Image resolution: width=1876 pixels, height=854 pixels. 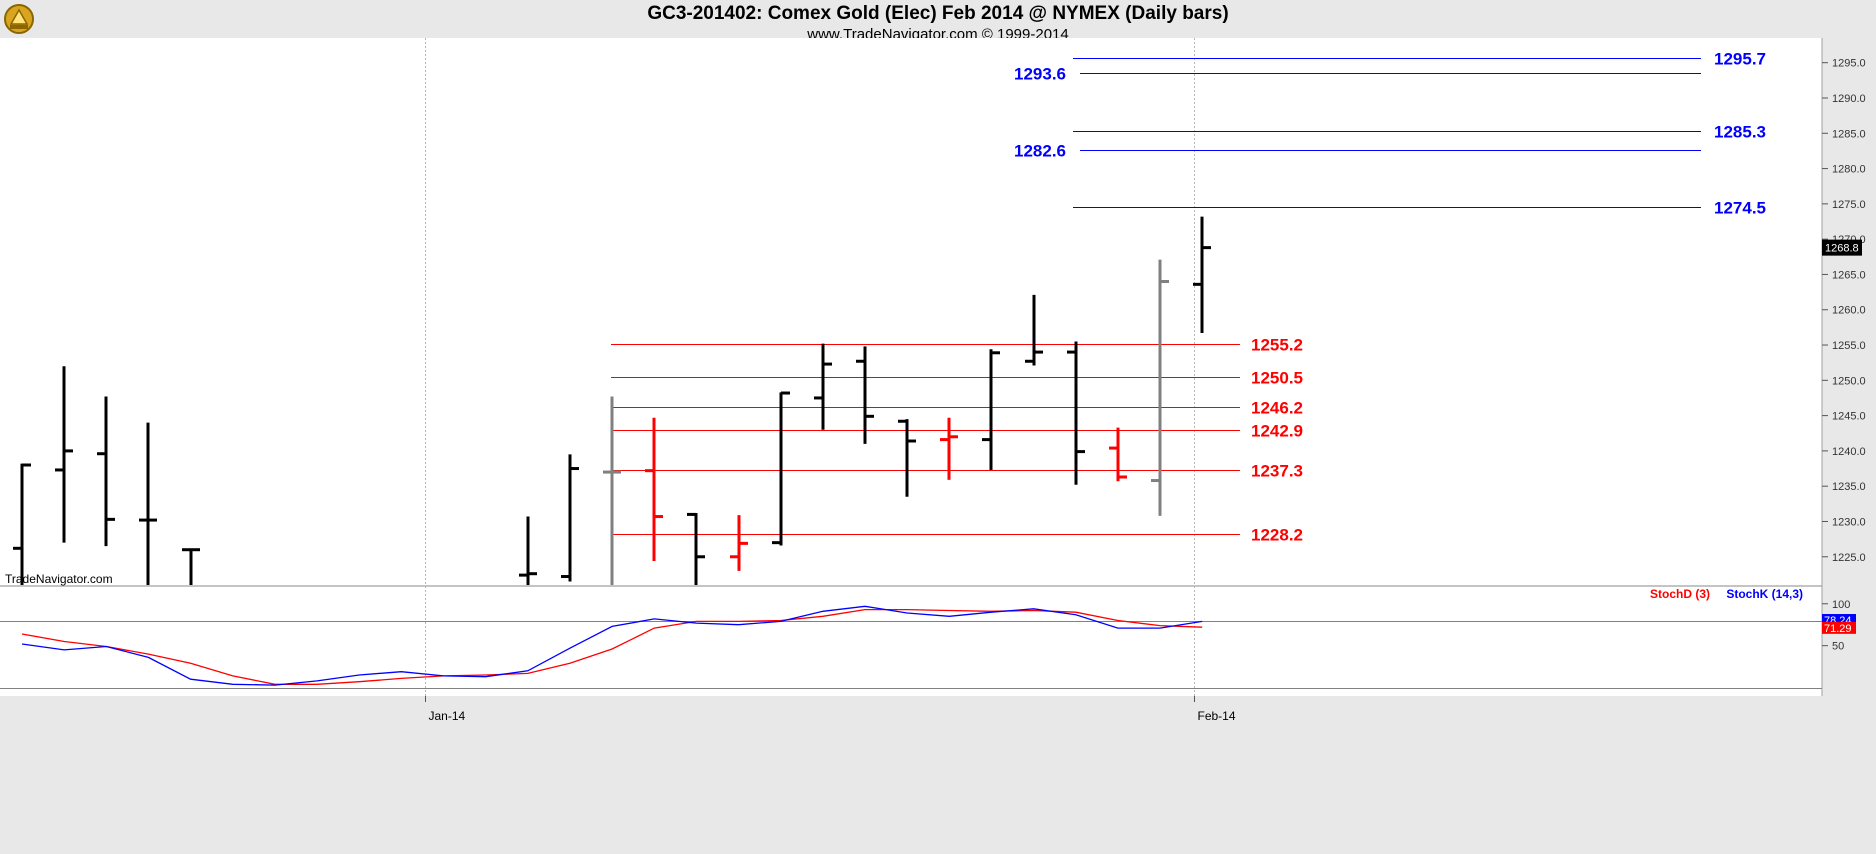 I want to click on price-axis-label: 1225.0, so click(x=1849, y=558).